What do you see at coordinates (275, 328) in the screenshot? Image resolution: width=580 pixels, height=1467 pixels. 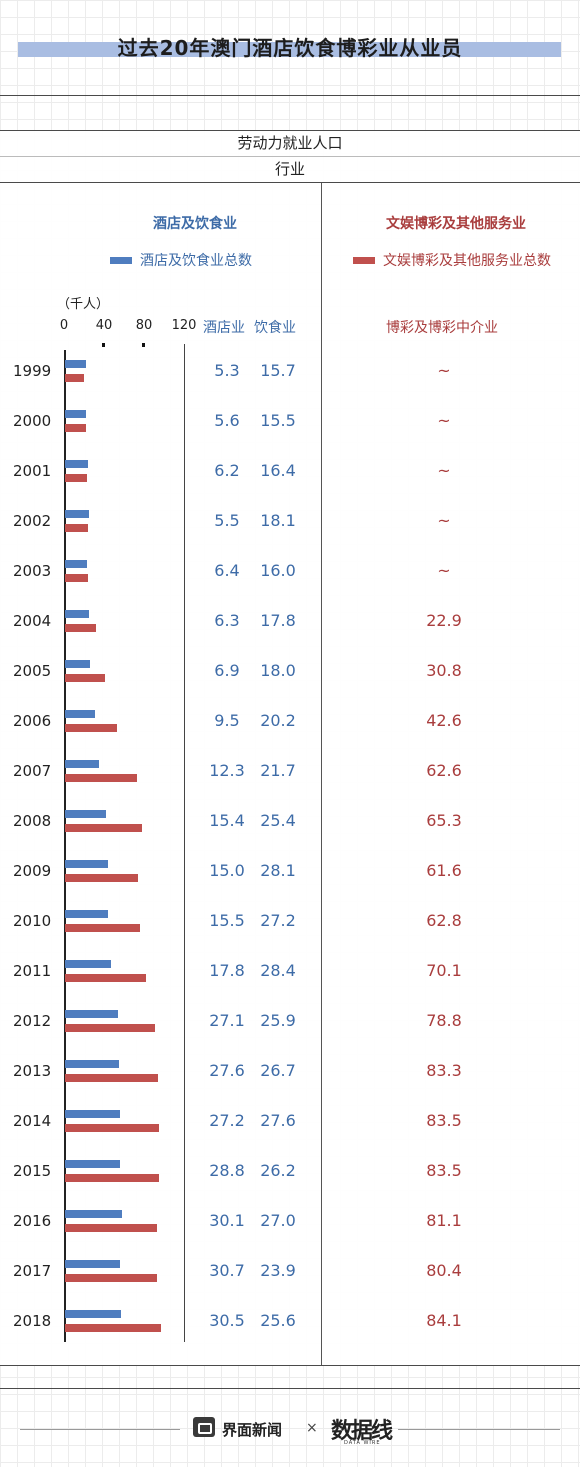 I see `column-header-food: 饮食业` at bounding box center [275, 328].